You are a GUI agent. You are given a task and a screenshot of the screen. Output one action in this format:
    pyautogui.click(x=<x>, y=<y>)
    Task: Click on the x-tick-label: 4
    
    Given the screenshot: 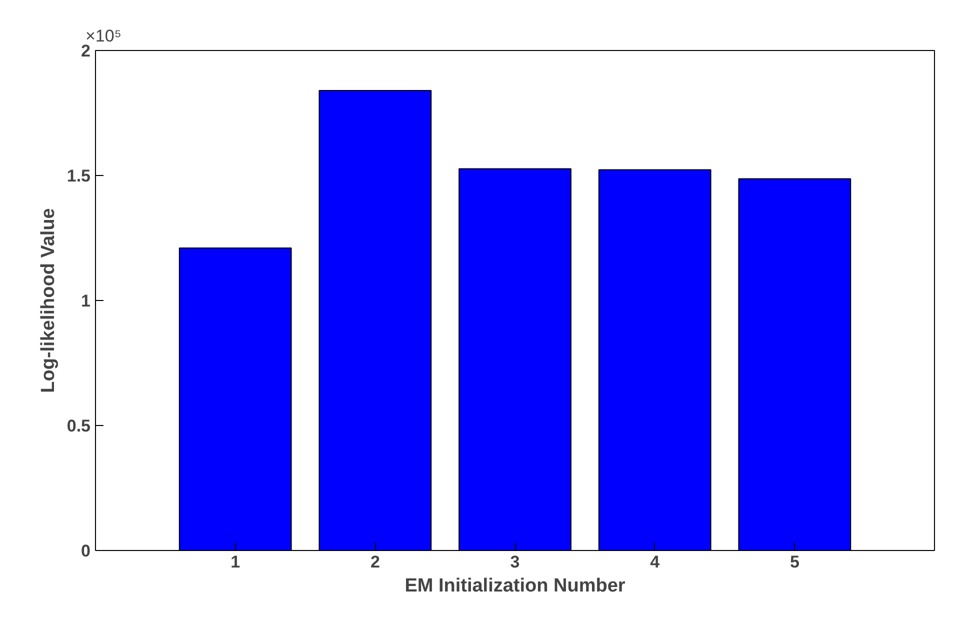 What is the action you would take?
    pyautogui.click(x=655, y=562)
    